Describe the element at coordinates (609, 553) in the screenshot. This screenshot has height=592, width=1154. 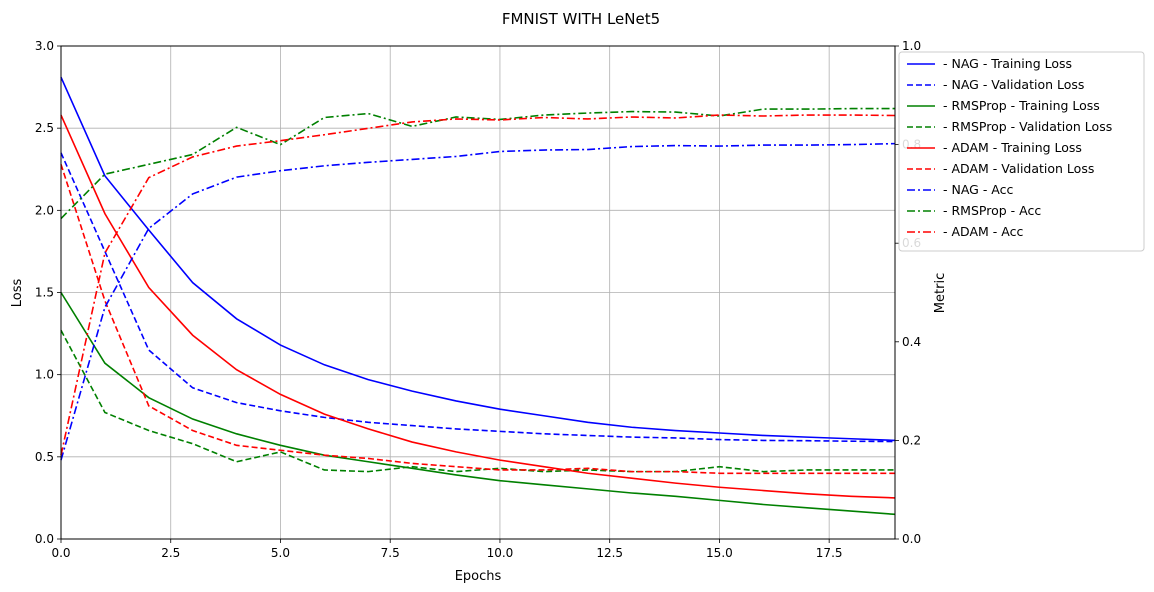
I see `x-tick-label: 12.5` at that location.